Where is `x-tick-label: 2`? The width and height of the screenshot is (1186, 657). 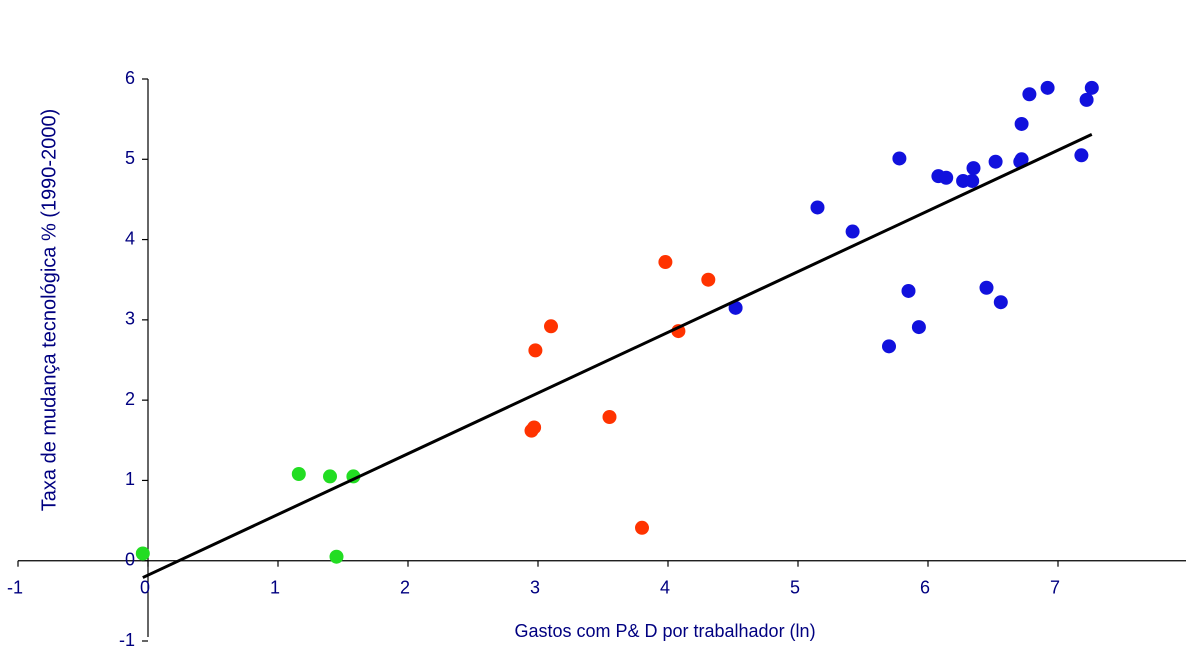
x-tick-label: 2 is located at coordinates (405, 587).